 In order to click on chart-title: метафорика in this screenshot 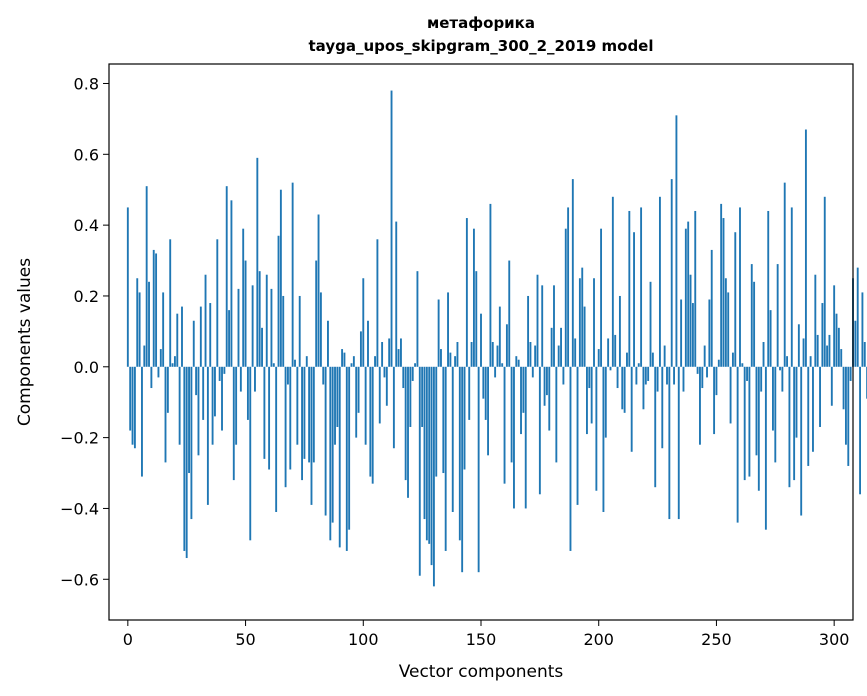, I will do `click(481, 23)`.